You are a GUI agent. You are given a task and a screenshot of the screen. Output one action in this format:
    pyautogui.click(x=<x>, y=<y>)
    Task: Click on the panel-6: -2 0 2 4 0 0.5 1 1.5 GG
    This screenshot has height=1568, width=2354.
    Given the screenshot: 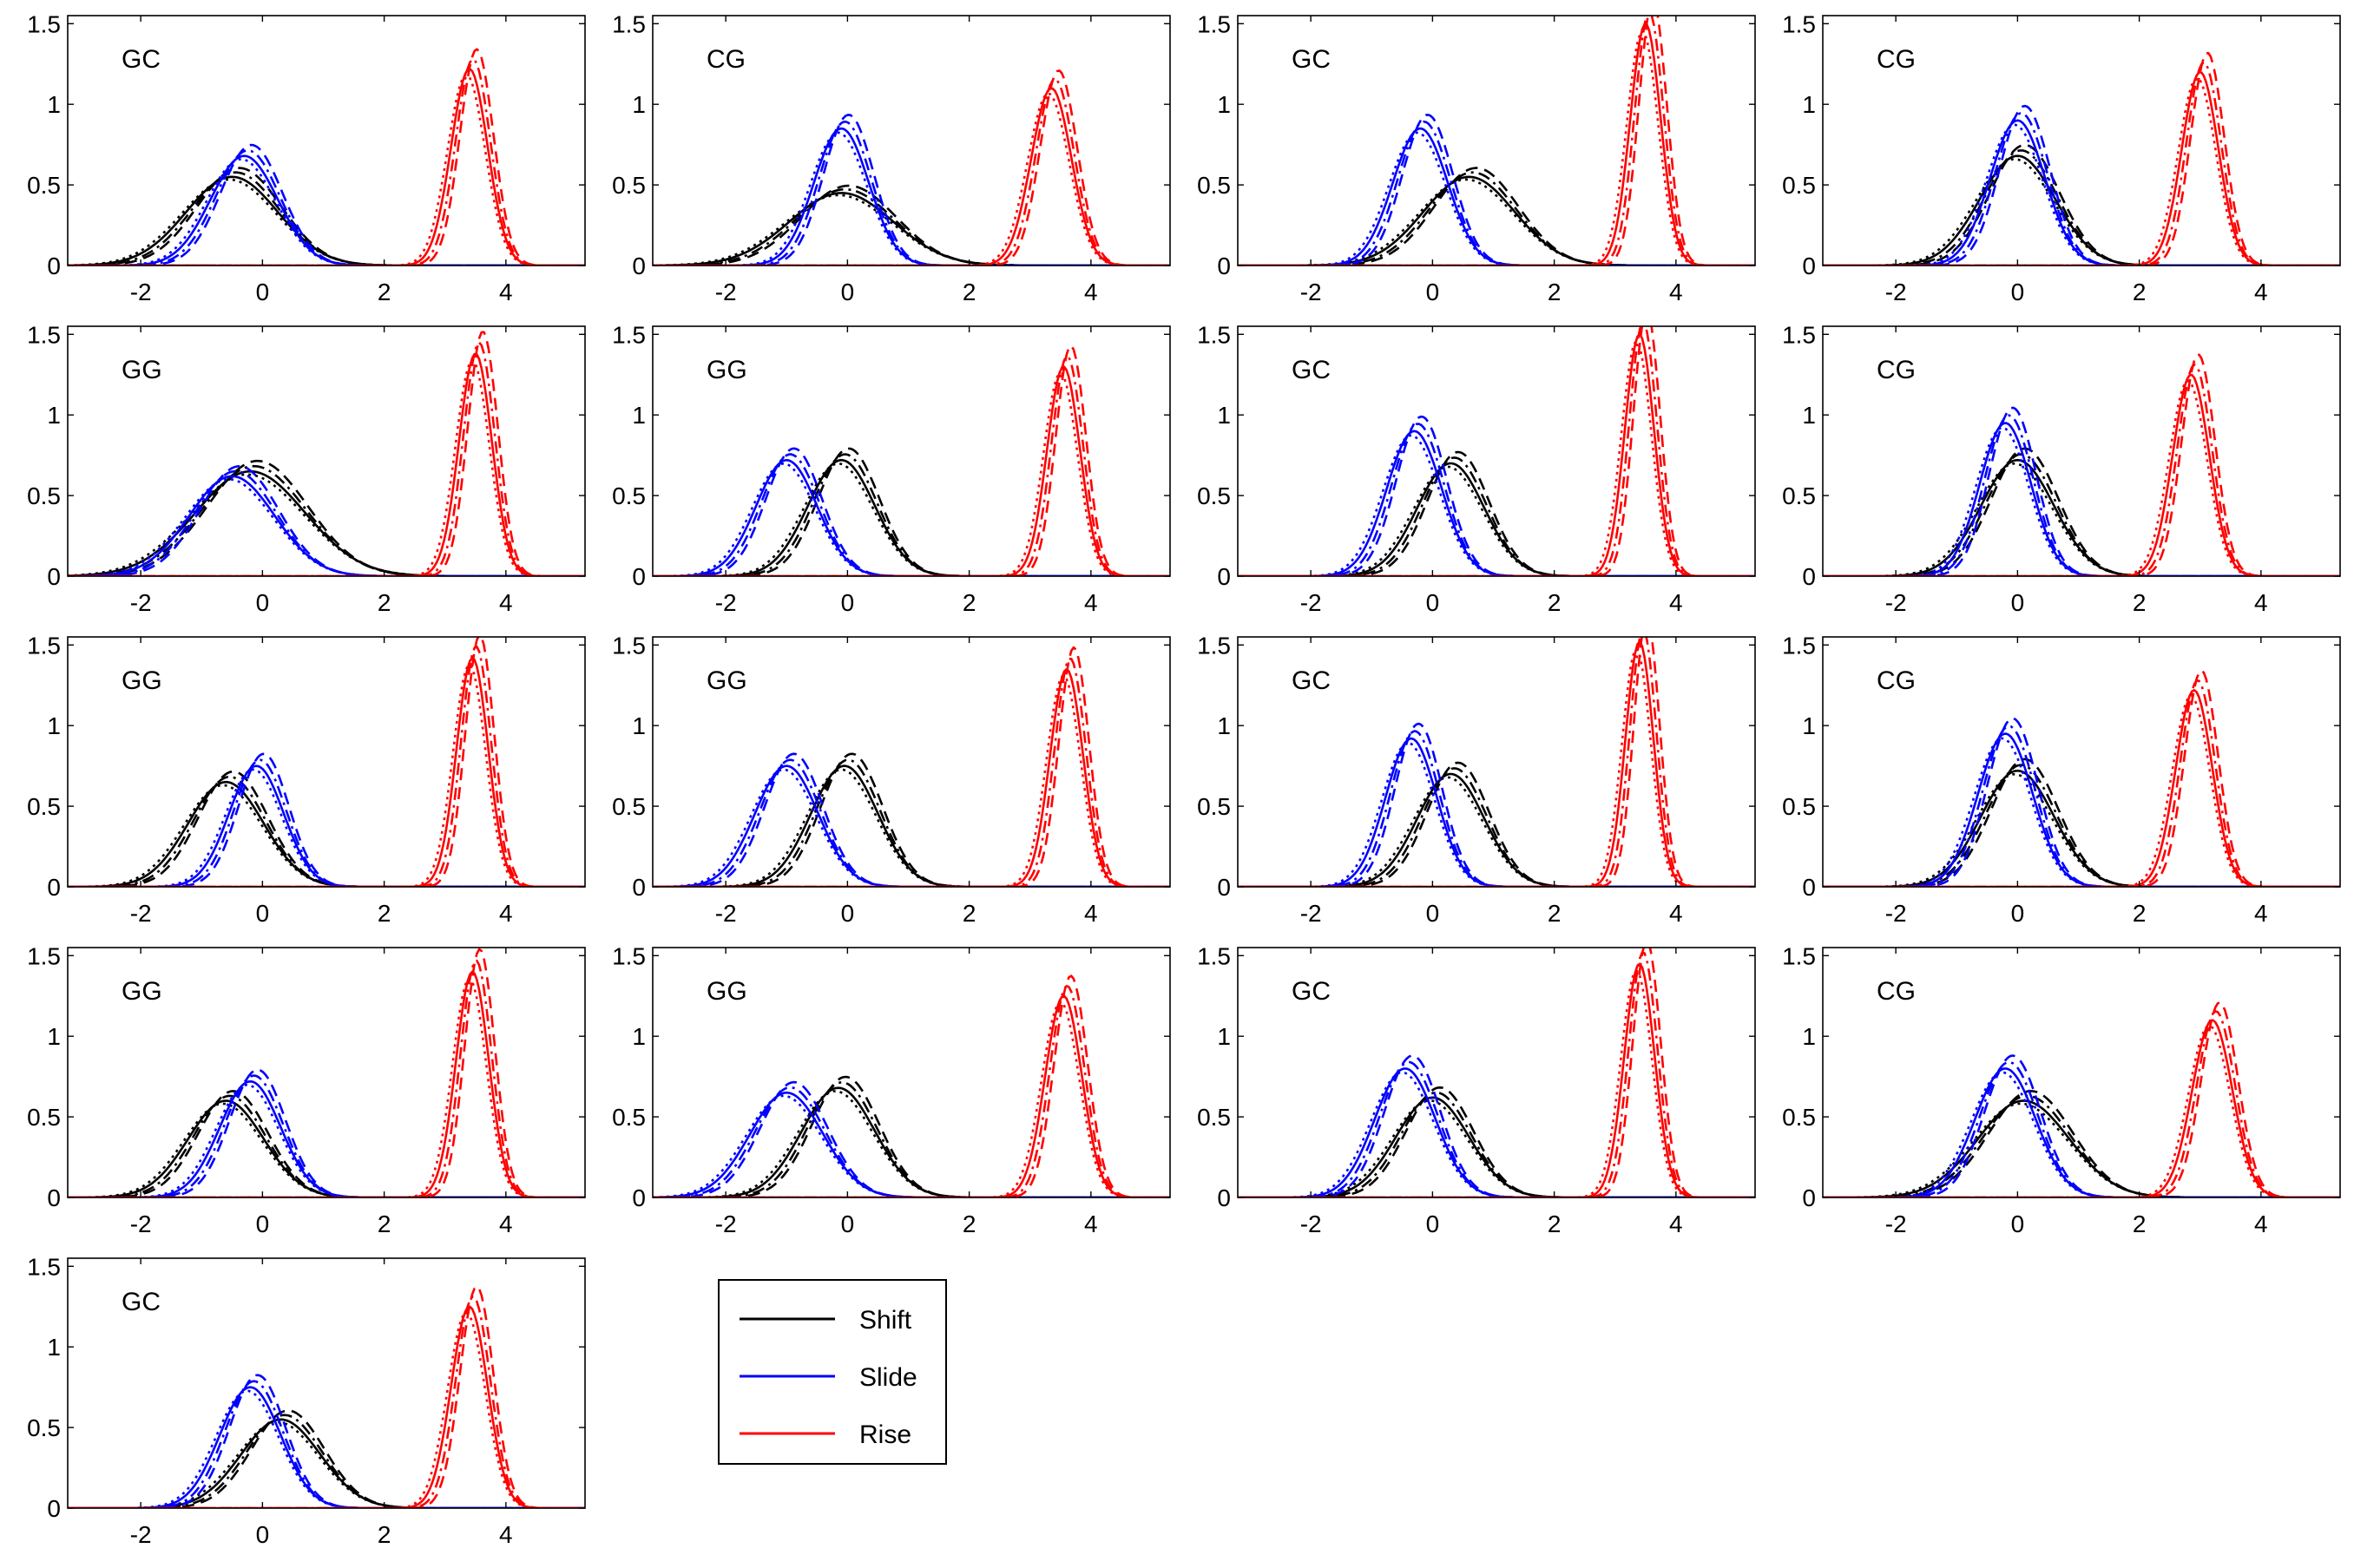 What is the action you would take?
    pyautogui.click(x=892, y=468)
    